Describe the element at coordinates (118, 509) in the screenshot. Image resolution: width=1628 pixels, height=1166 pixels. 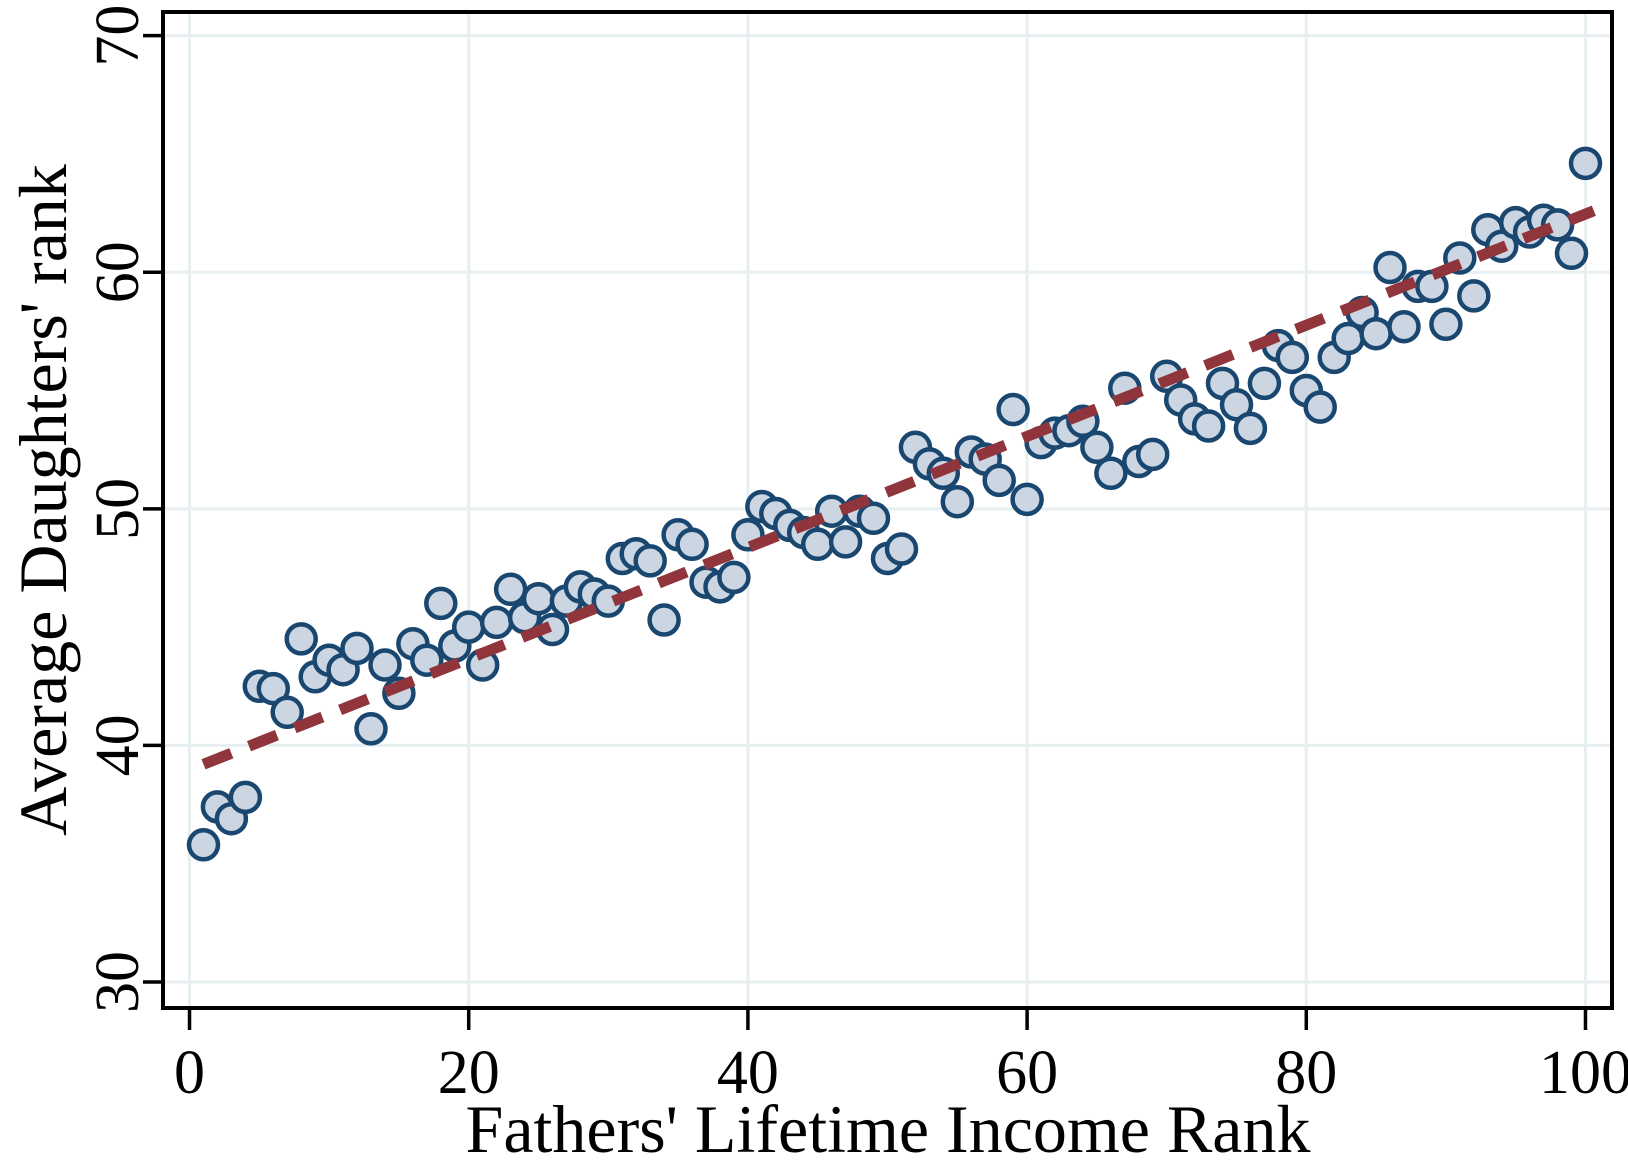
I see `y-tick-label: 50` at that location.